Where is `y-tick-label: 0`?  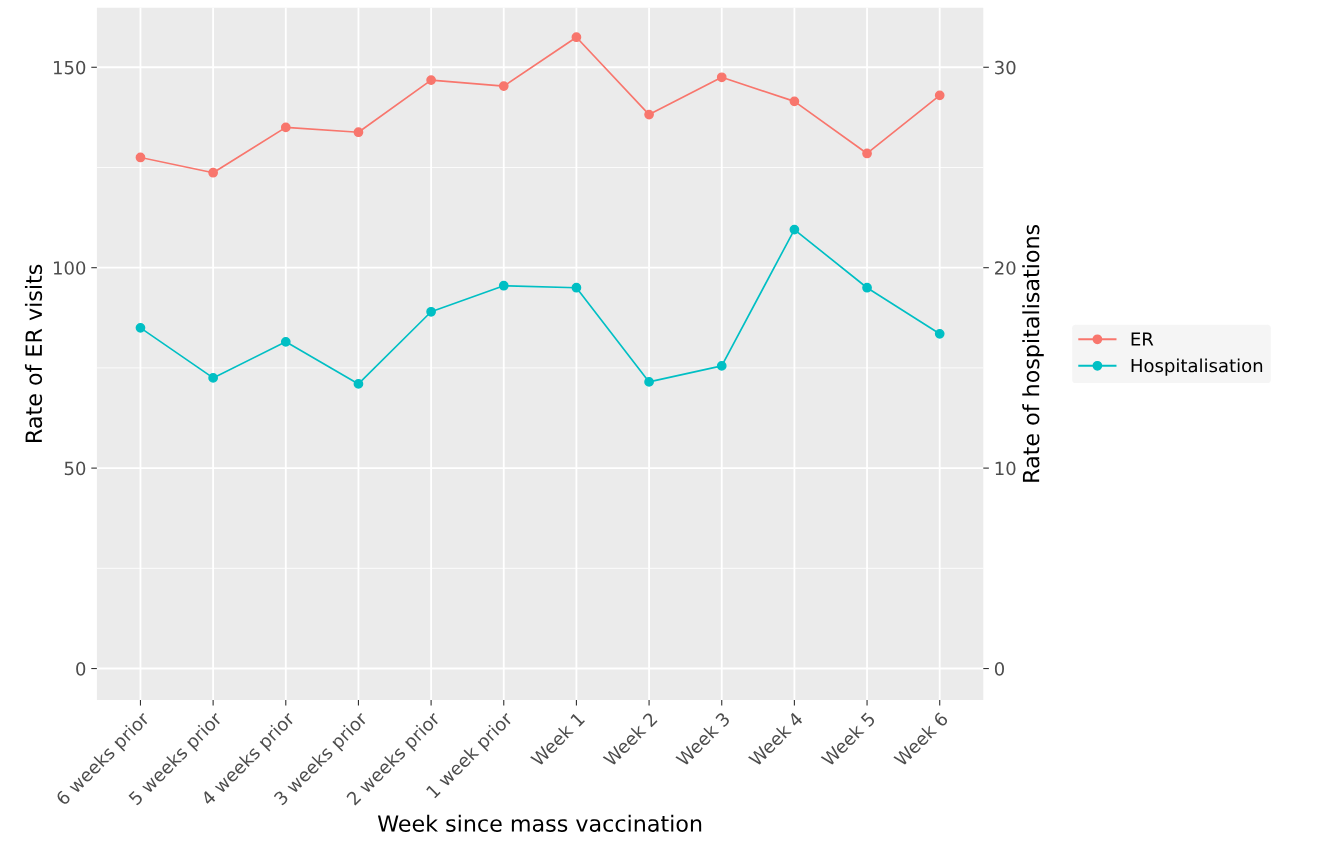 y-tick-label: 0 is located at coordinates (81, 668).